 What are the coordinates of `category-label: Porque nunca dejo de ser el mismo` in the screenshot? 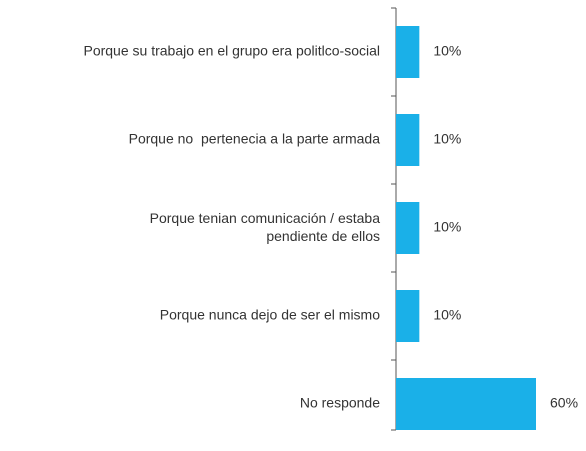 It's located at (270, 315).